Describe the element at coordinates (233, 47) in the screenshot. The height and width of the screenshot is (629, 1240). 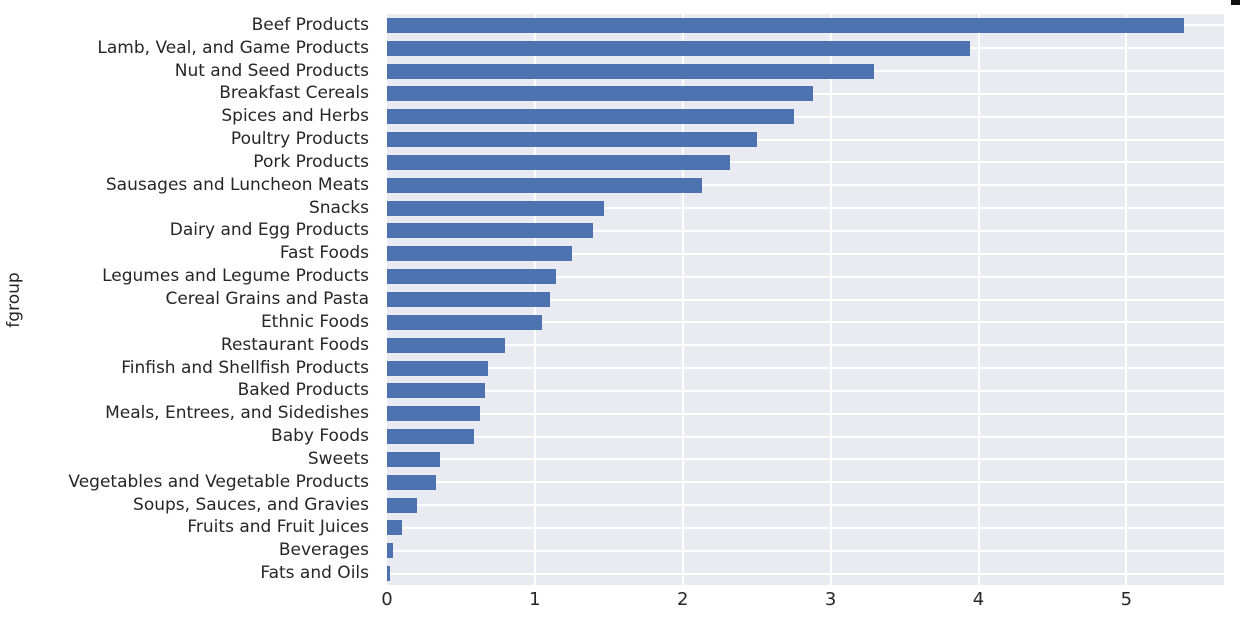
I see `category-label: Lamb, Veal, and Game Products` at that location.